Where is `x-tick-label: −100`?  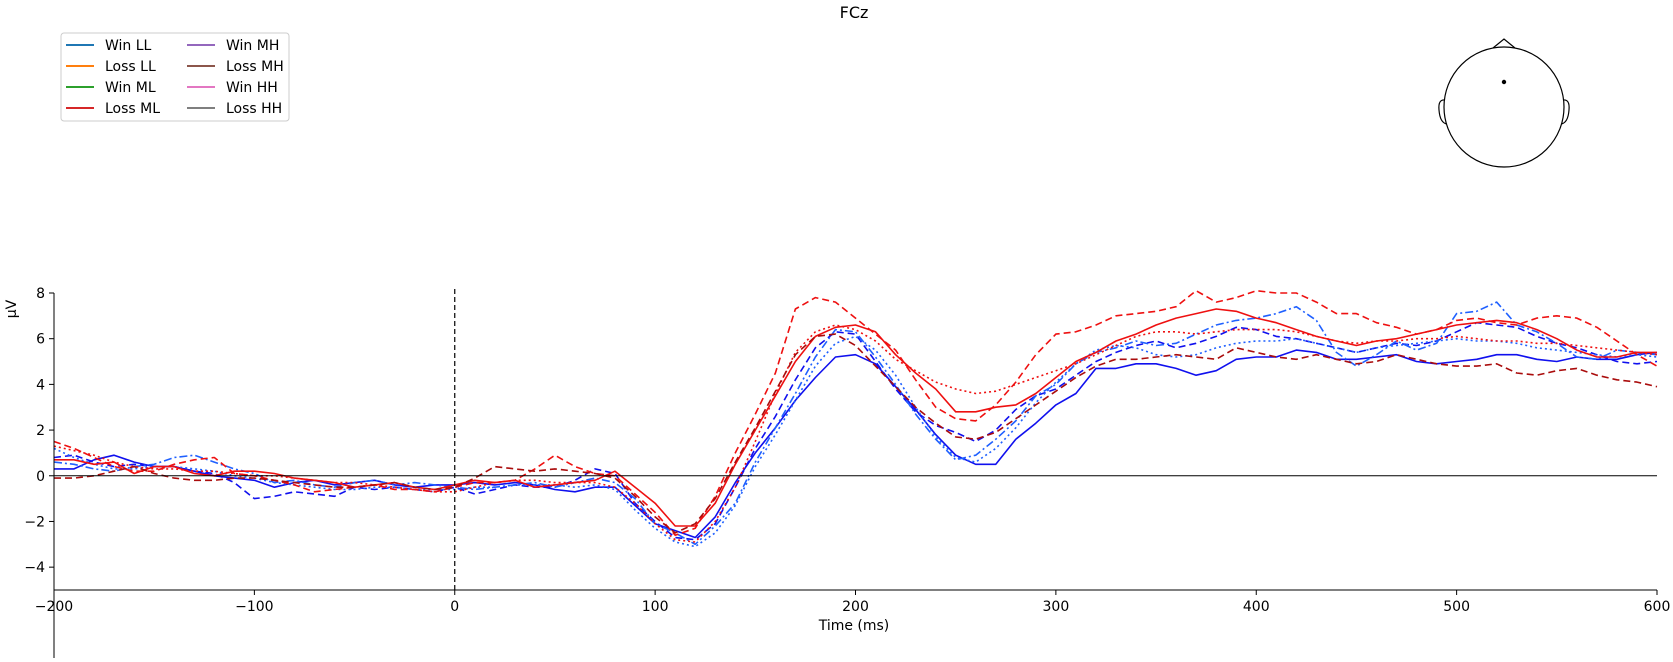
x-tick-label: −100 is located at coordinates (254, 607).